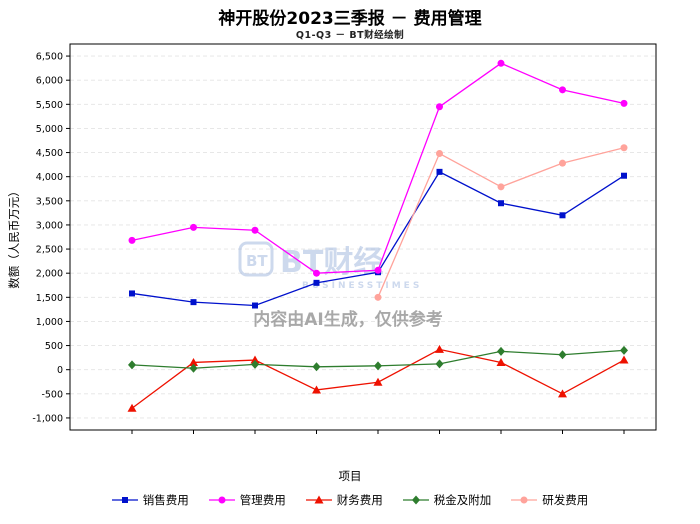  Describe the element at coordinates (121, 437) in the screenshot. I see `x-tick-label: 201503` at that location.